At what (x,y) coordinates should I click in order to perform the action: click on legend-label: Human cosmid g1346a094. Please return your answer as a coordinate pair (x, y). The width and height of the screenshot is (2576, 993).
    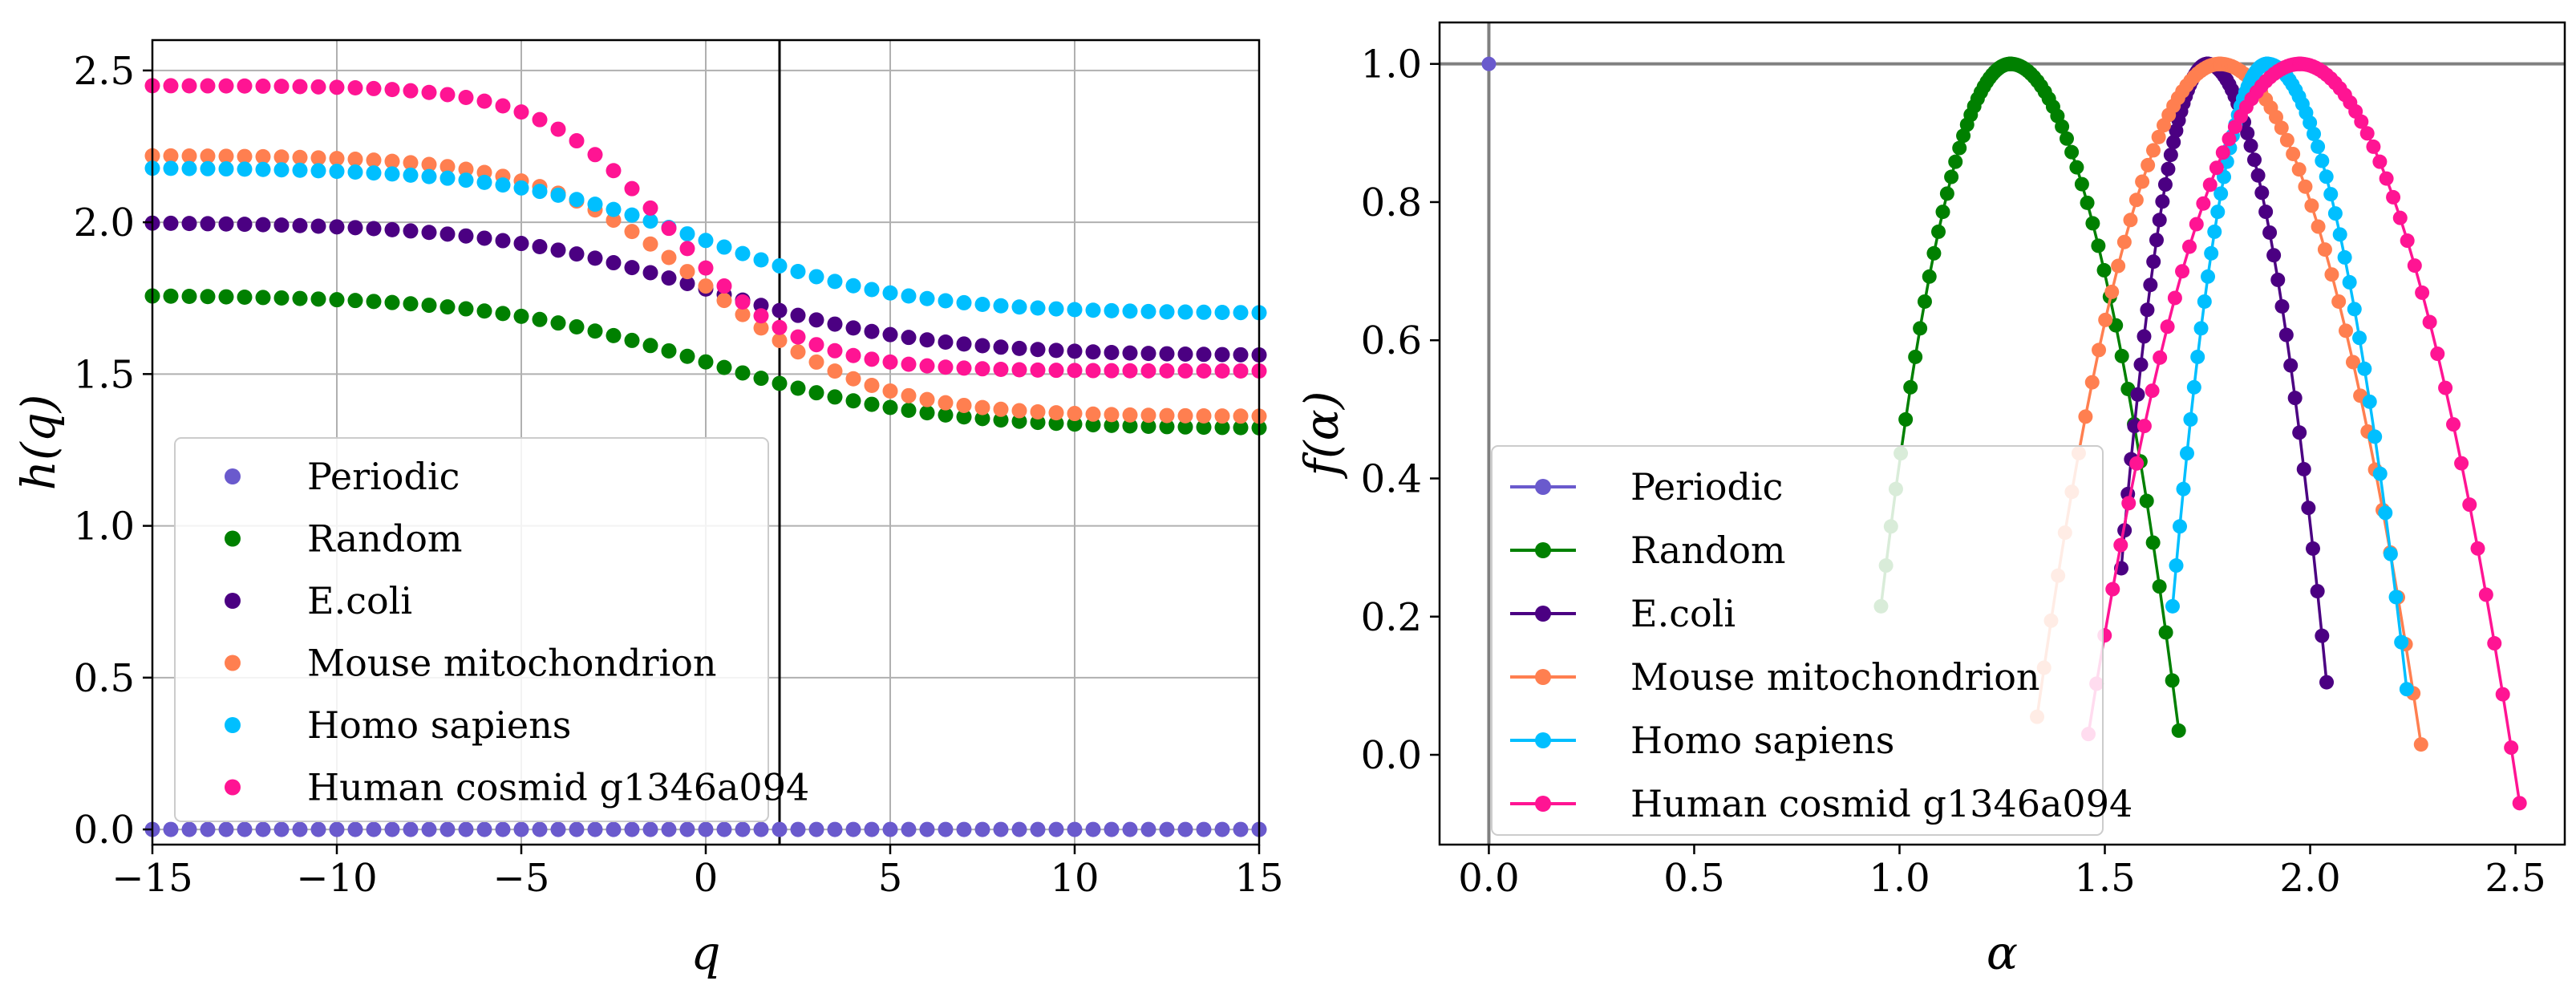
    Looking at the image, I should click on (1881, 803).